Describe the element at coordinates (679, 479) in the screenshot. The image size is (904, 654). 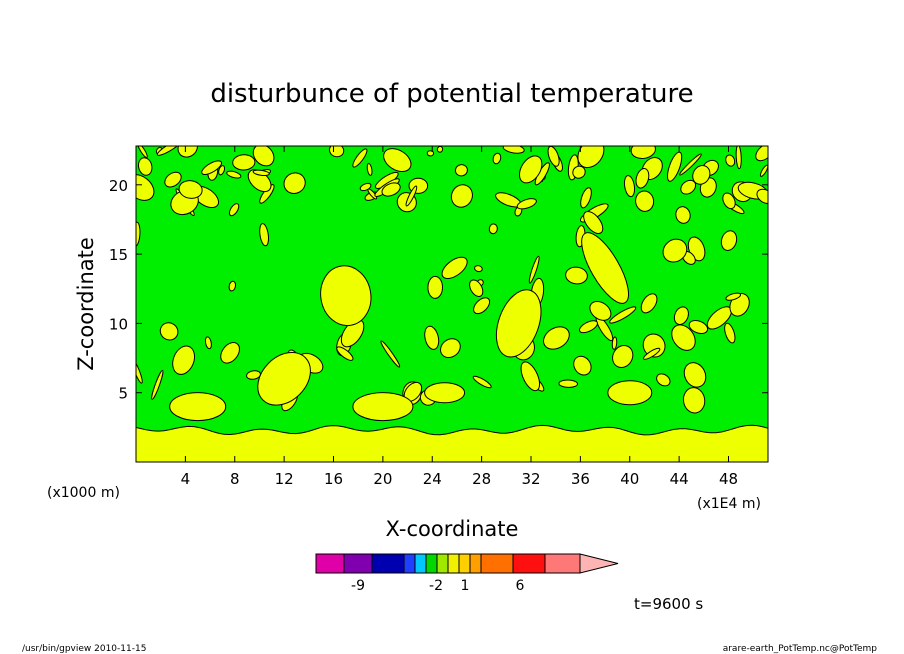
I see `x-tick-label: 44` at that location.